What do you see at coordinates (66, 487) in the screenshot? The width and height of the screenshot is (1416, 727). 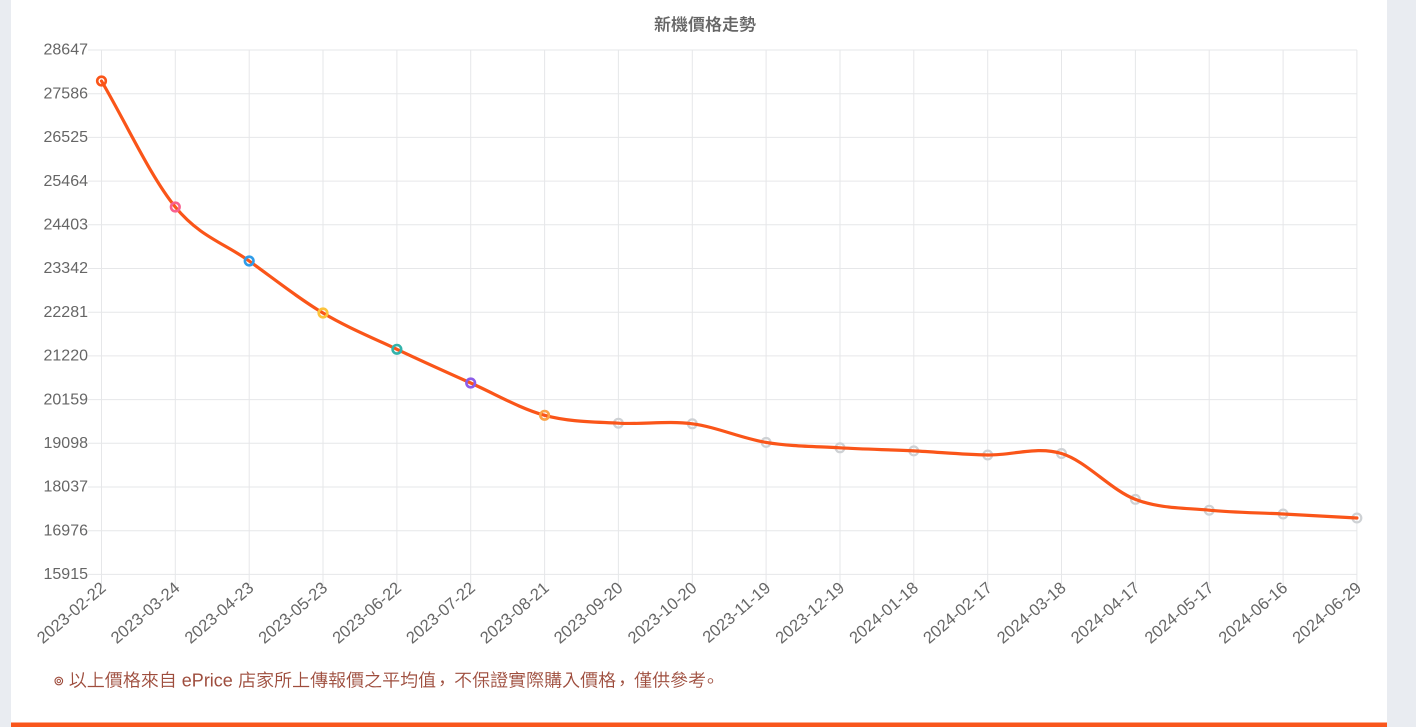 I see `svg-text: 18037` at bounding box center [66, 487].